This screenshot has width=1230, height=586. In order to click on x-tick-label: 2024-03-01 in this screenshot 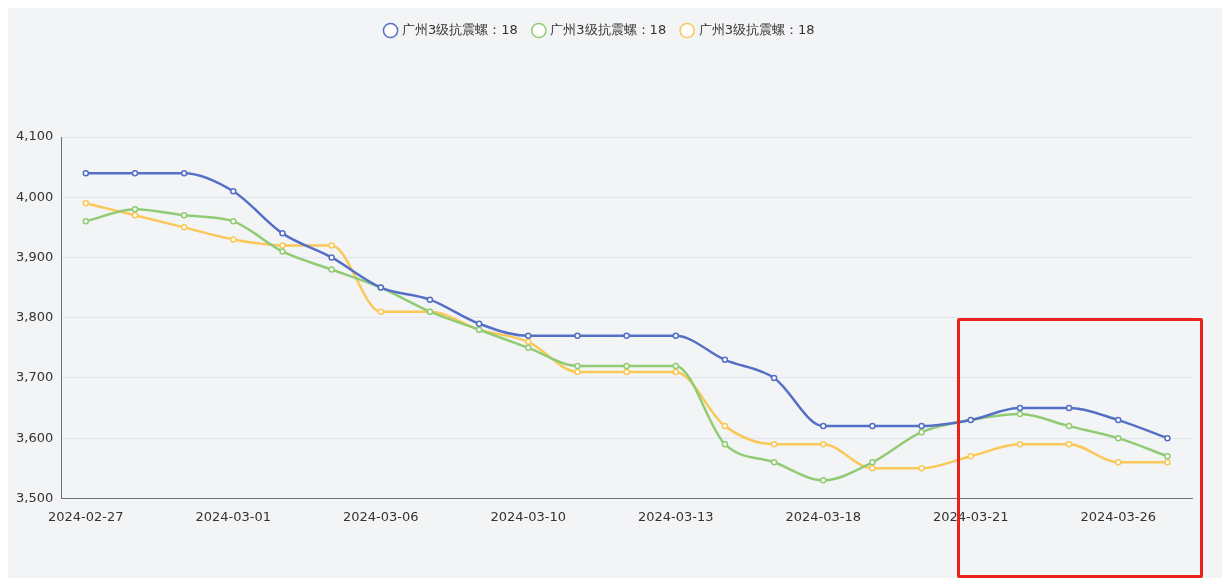, I will do `click(233, 516)`.